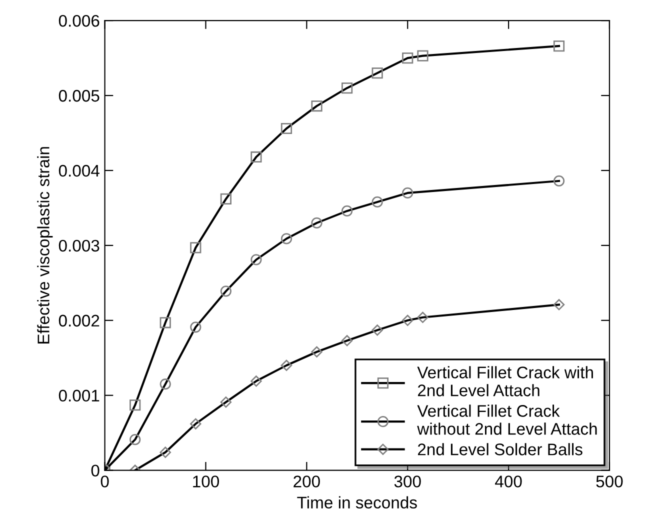 This screenshot has width=647, height=514. I want to click on y-tick-label: 0.001, so click(79, 396).